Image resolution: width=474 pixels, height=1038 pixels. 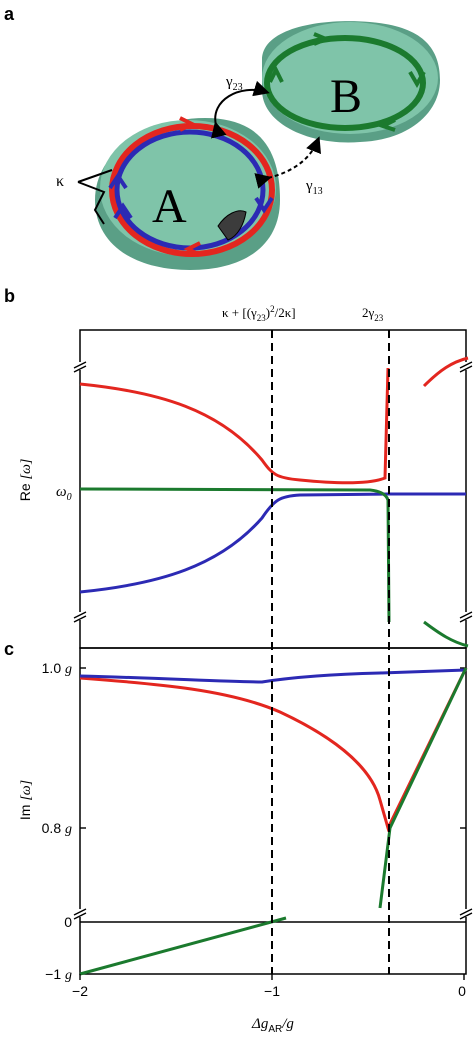 What do you see at coordinates (373, 314) in the screenshot?
I see `panel-b-top-annotation-2: 2γ23` at bounding box center [373, 314].